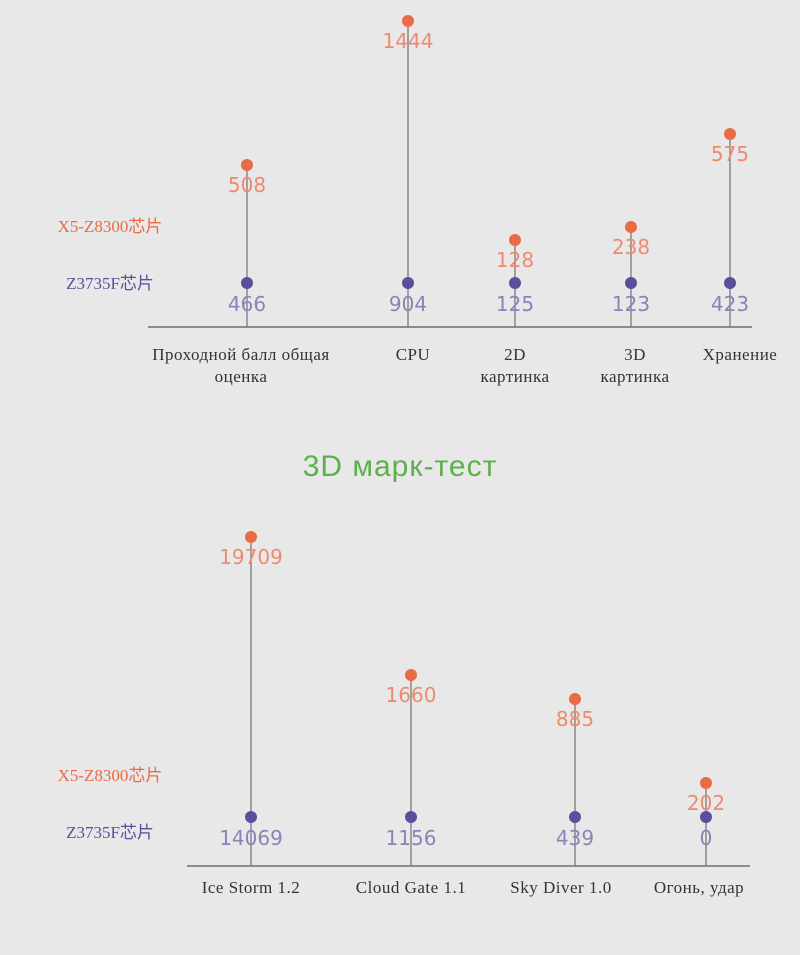 The image size is (800, 955). I want to click on category-tick-label: CPU, so click(413, 354).